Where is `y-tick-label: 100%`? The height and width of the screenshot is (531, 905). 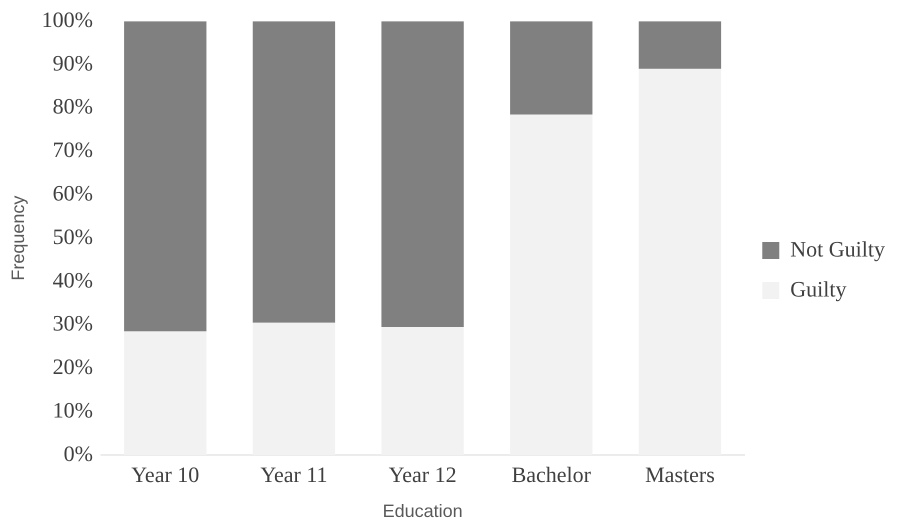
y-tick-label: 100% is located at coordinates (67, 19).